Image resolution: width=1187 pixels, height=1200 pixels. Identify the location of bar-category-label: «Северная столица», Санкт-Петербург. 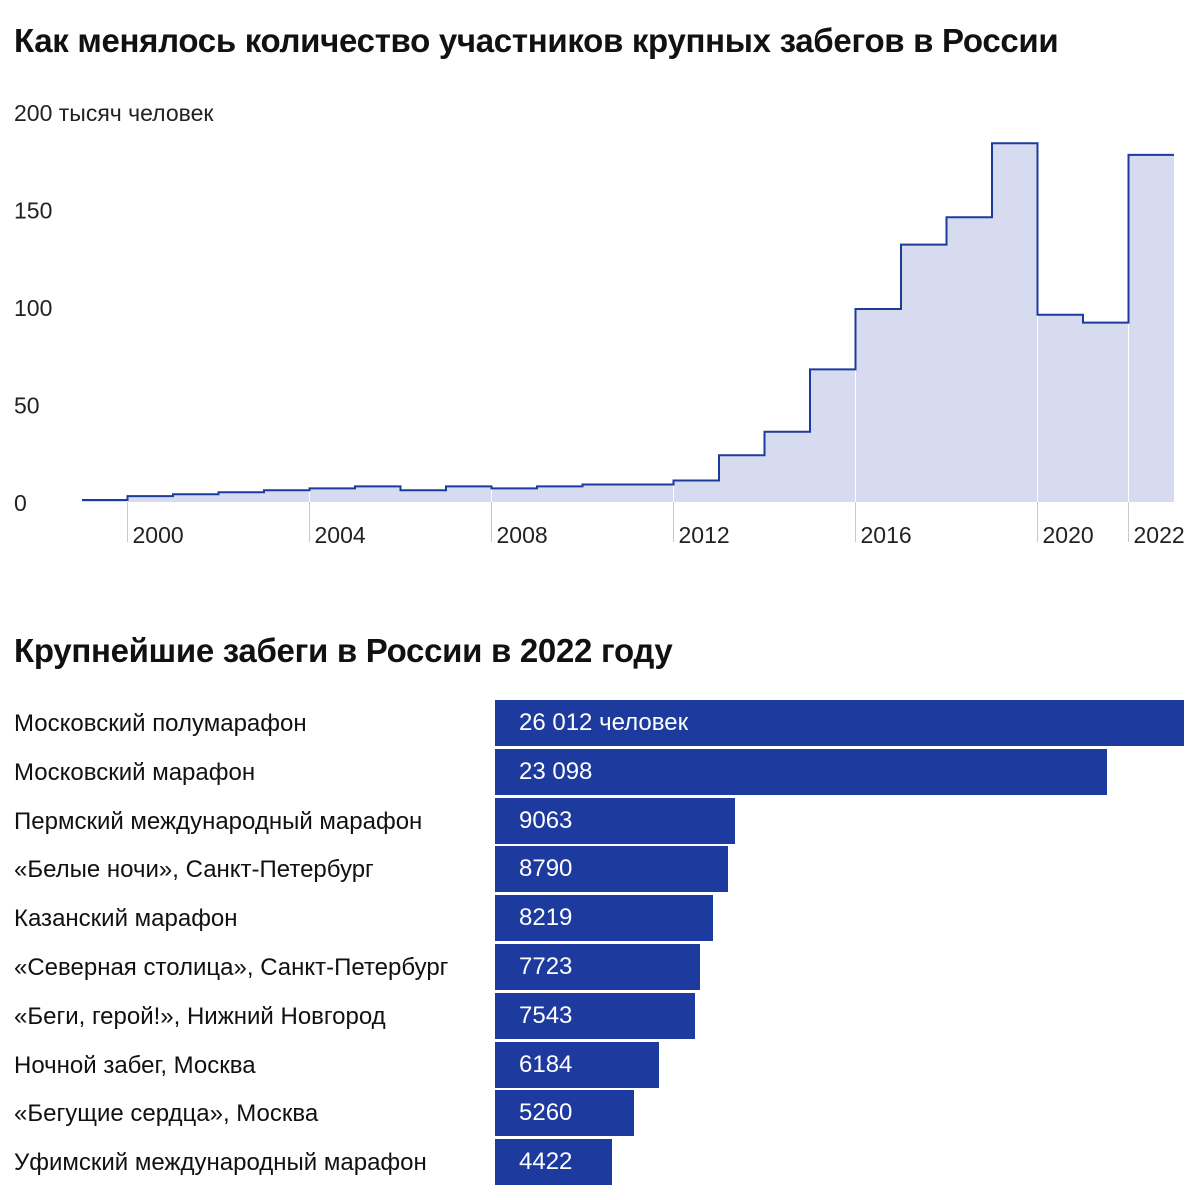
(231, 967).